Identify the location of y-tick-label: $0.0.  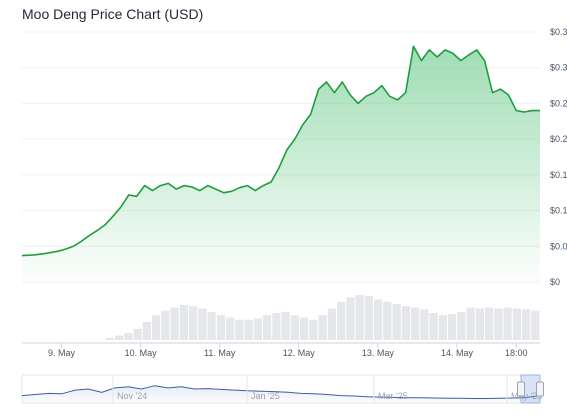
(558, 246).